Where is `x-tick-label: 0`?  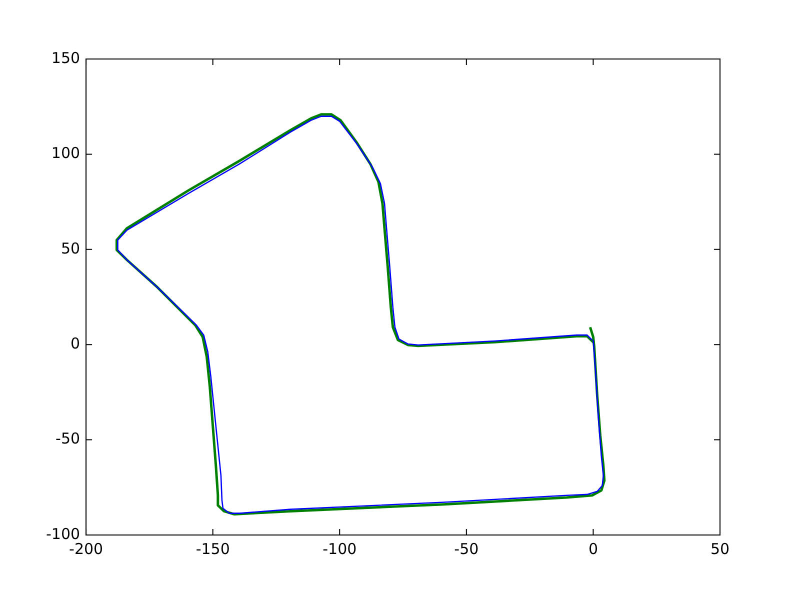 x-tick-label: 0 is located at coordinates (593, 549).